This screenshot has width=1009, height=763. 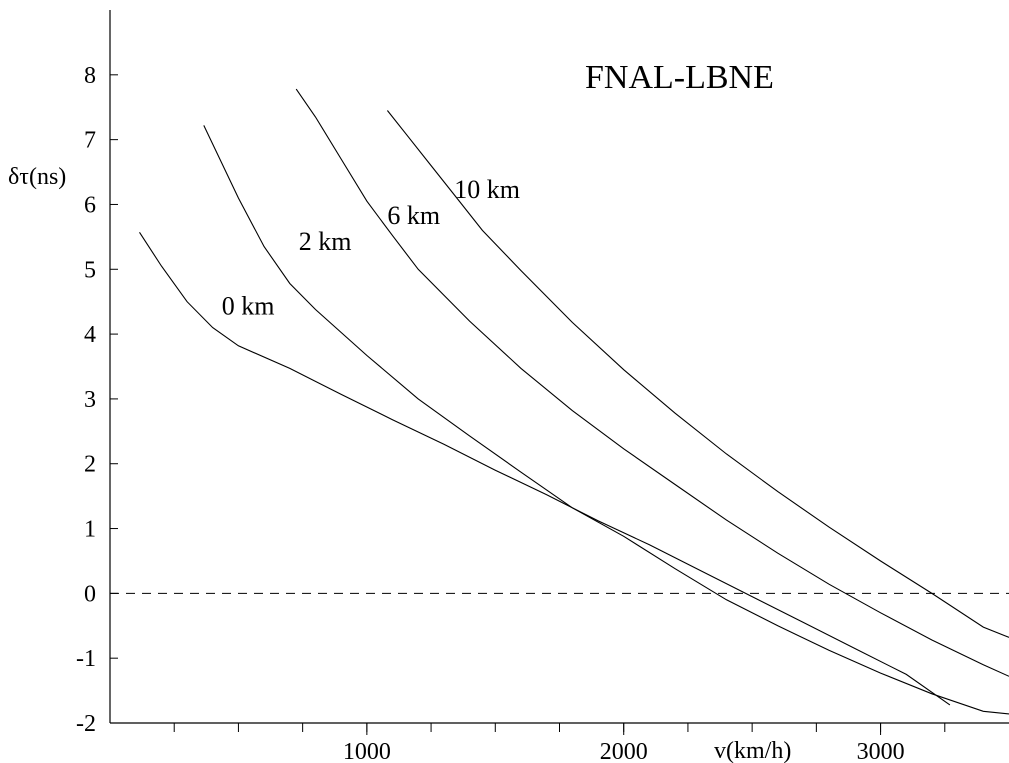 What do you see at coordinates (90, 270) in the screenshot?
I see `y-tick-label: 5` at bounding box center [90, 270].